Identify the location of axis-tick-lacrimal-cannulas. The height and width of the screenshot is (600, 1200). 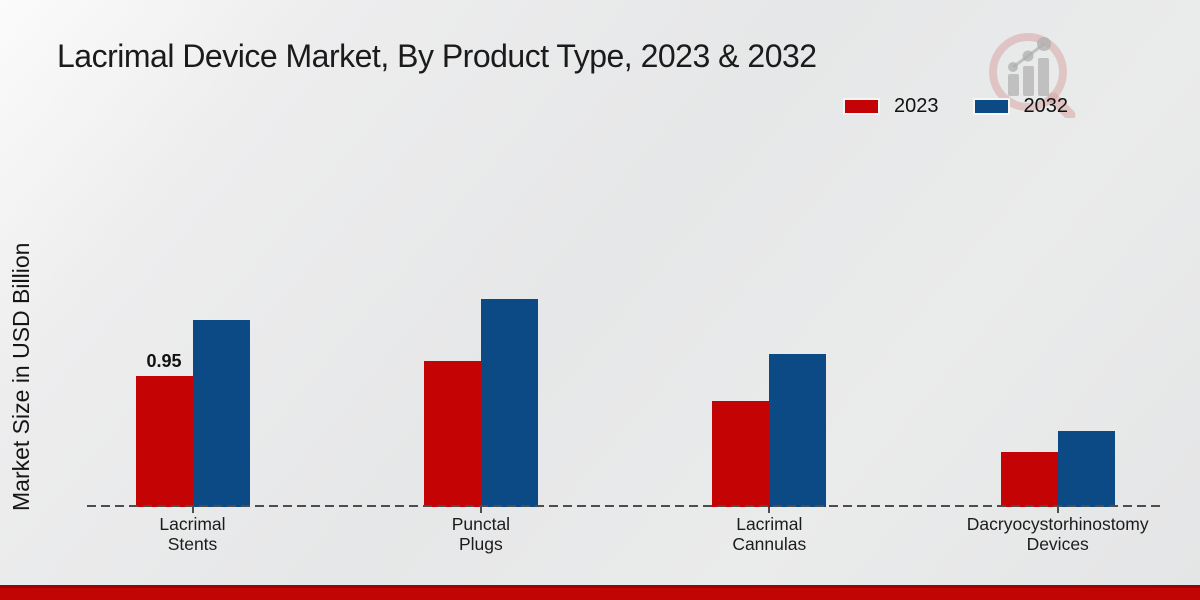
(769, 510).